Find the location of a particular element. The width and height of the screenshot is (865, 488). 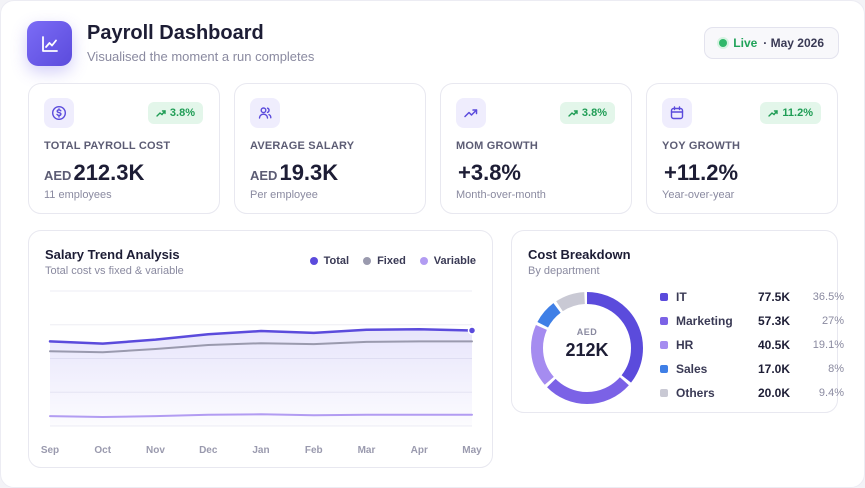

donut-slice-marketing is located at coordinates (587, 348).